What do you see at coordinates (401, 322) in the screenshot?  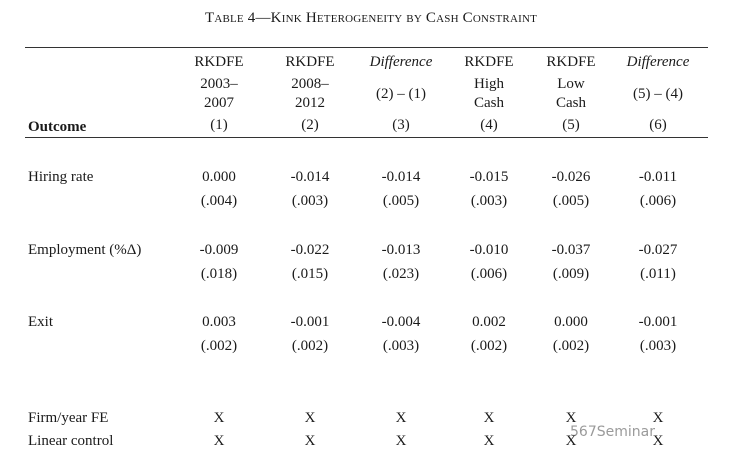 I see `estimate: -0.004` at bounding box center [401, 322].